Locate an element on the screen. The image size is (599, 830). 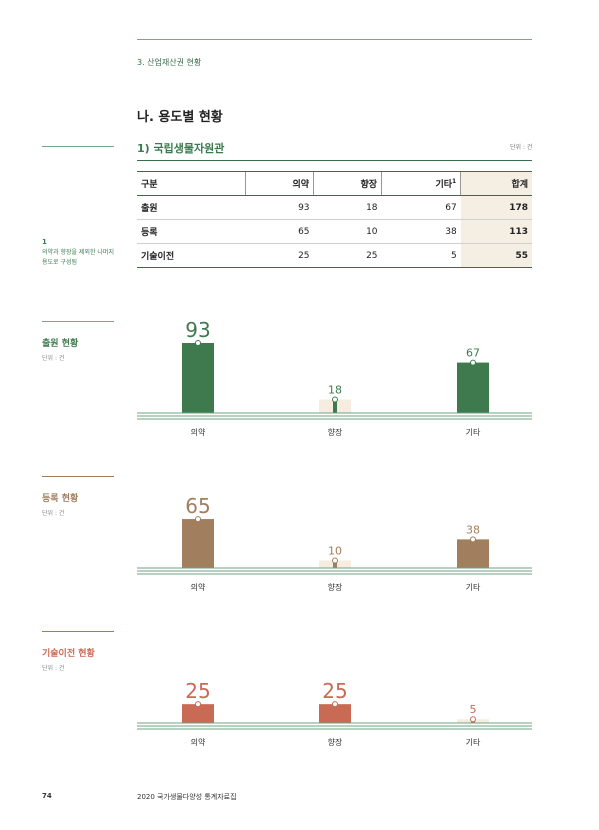
table-header-cell: 구분 is located at coordinates (191, 183).